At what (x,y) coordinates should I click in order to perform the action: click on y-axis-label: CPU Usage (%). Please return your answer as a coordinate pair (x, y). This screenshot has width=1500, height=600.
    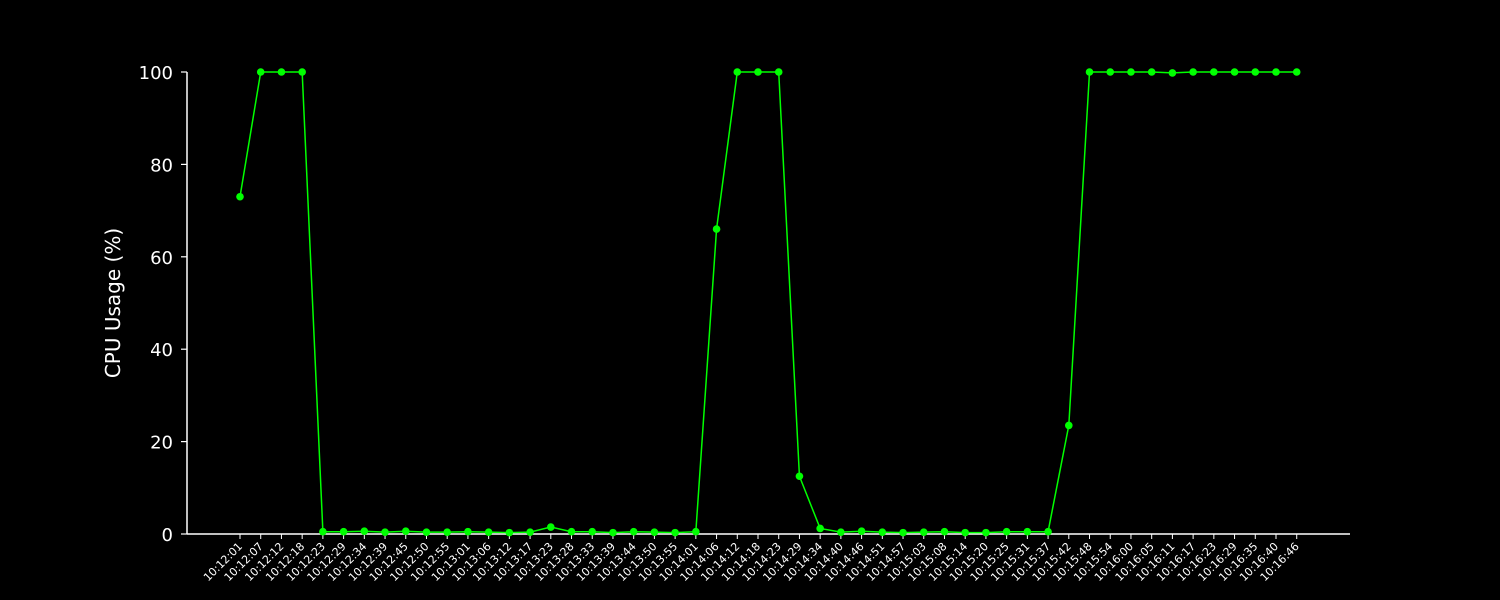
    Looking at the image, I should click on (113, 303).